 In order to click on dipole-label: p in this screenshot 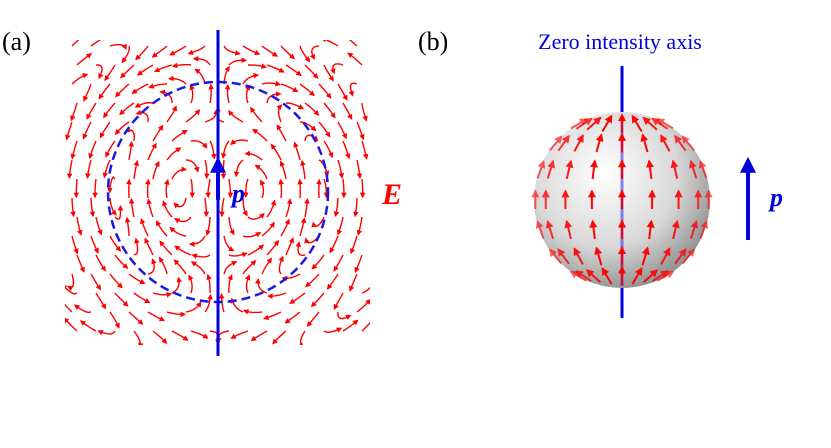, I will do `click(775, 197)`.